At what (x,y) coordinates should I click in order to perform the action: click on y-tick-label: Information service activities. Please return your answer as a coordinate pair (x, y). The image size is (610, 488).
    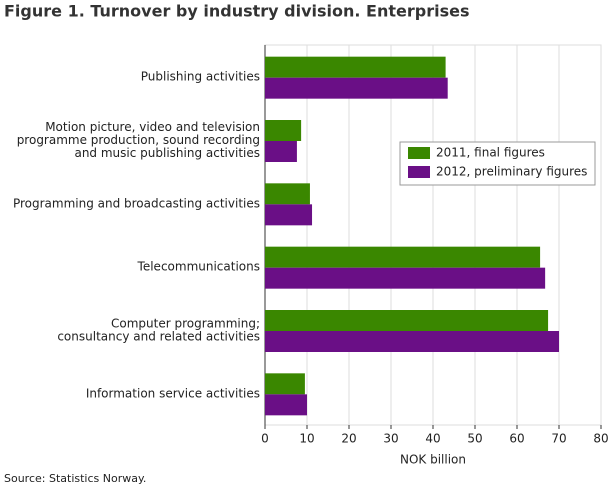
    Looking at the image, I should click on (173, 393).